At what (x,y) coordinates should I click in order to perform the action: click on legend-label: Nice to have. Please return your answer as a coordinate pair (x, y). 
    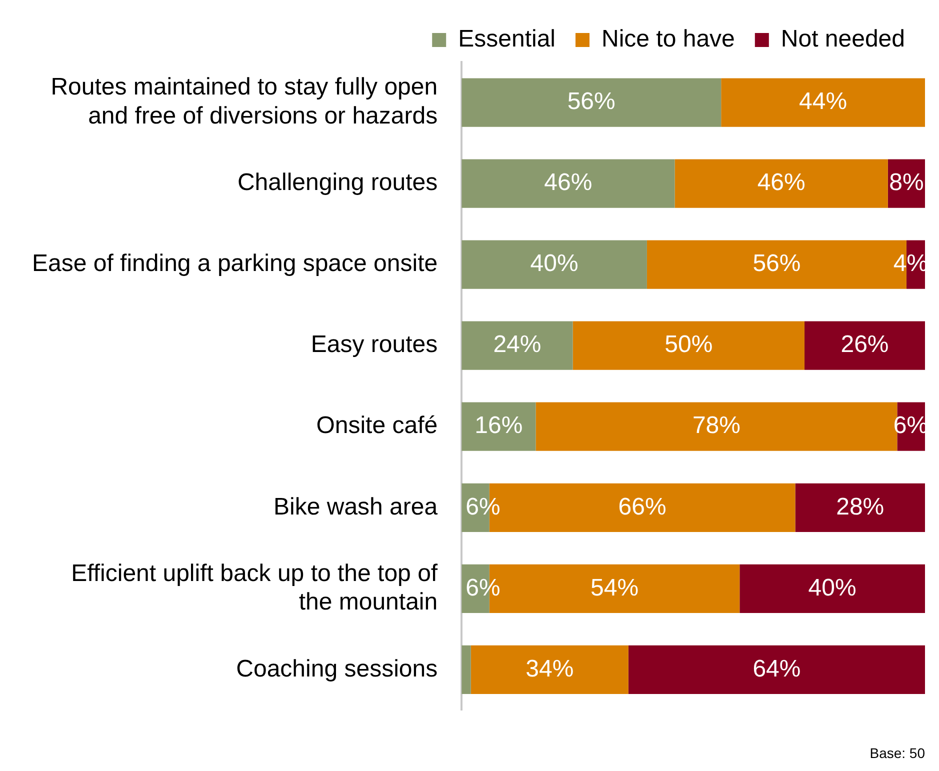
    Looking at the image, I should click on (668, 39).